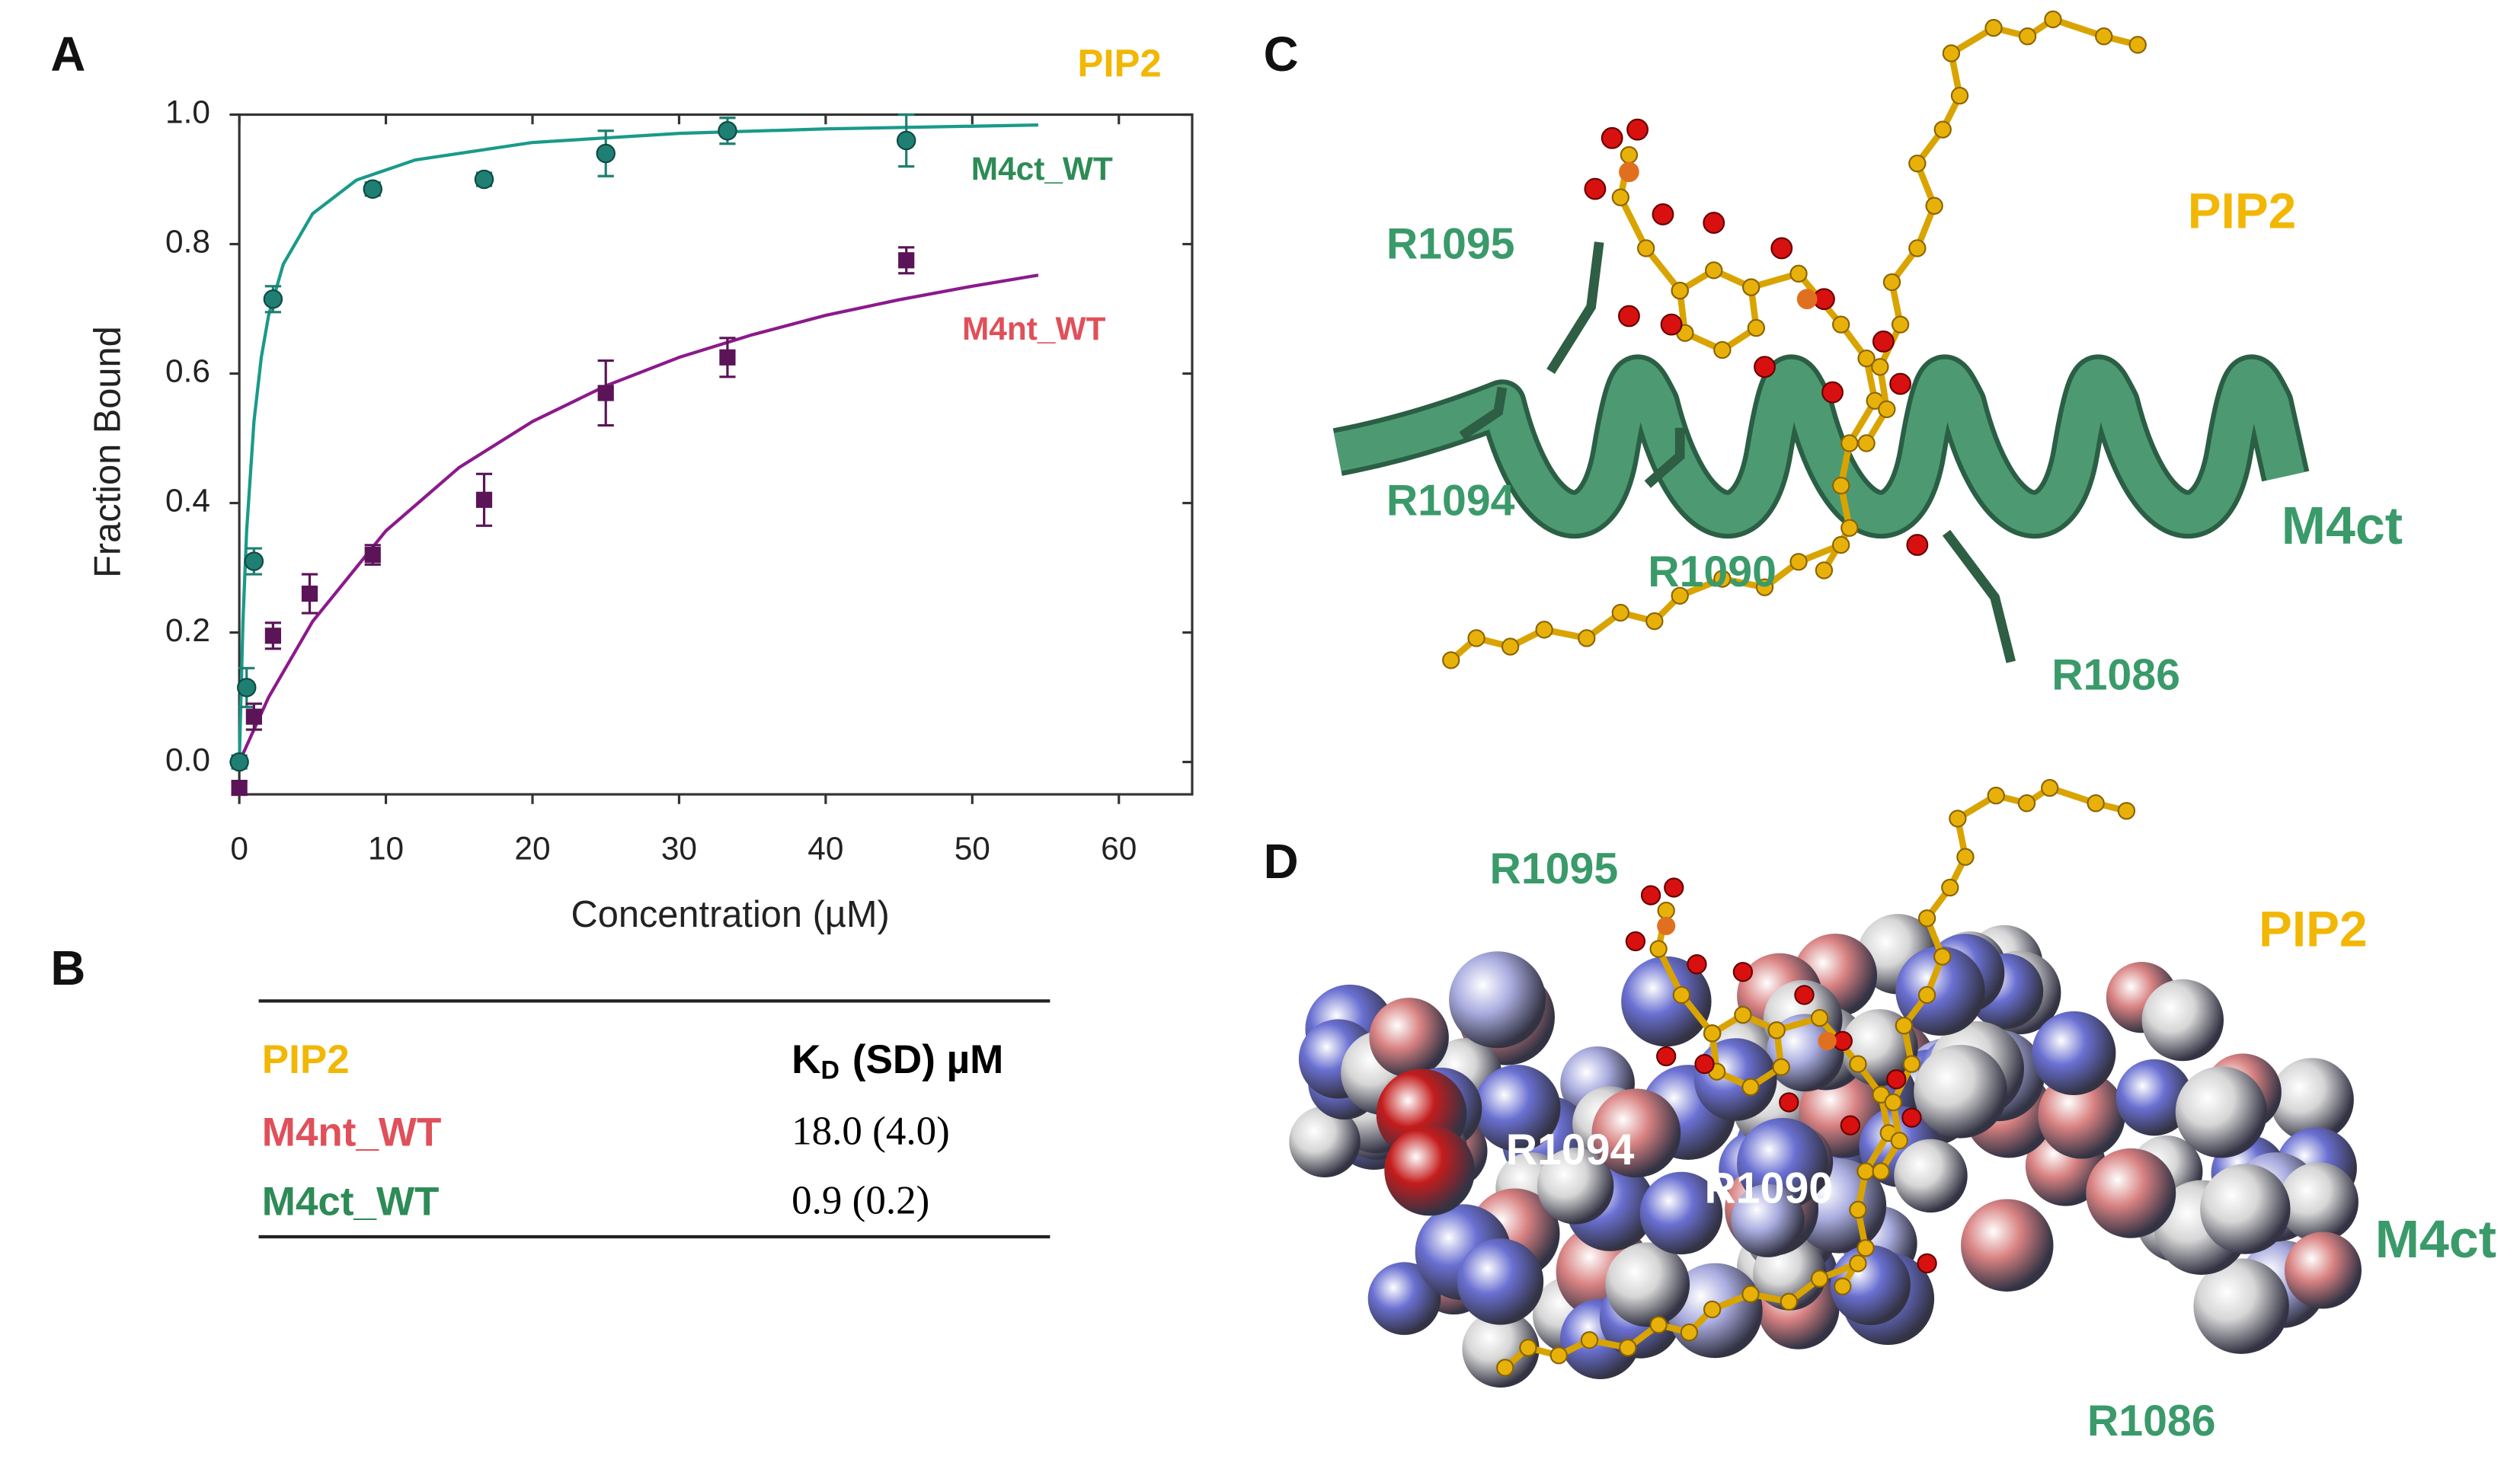 The width and height of the screenshot is (2520, 1466). I want to click on chart-title: PIP2, so click(1119, 63).